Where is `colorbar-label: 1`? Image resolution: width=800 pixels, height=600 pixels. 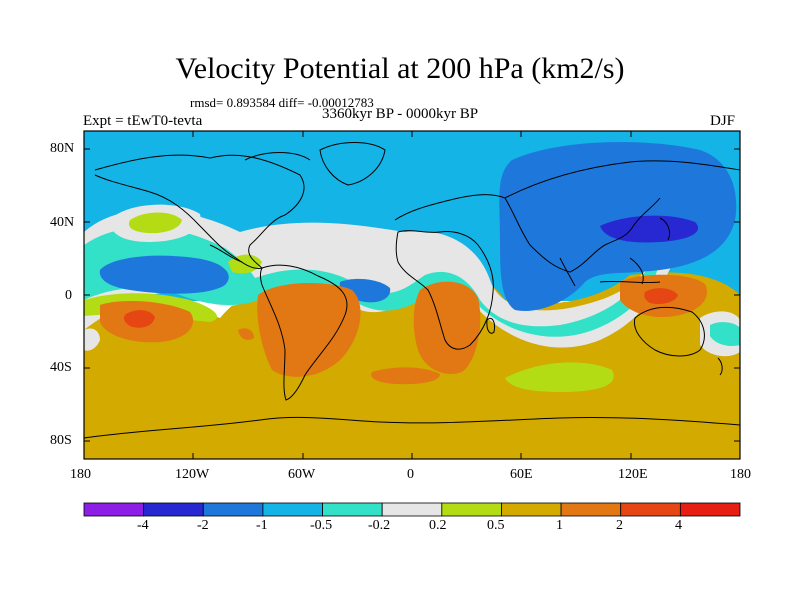
colorbar-label: 1 is located at coordinates (559, 525).